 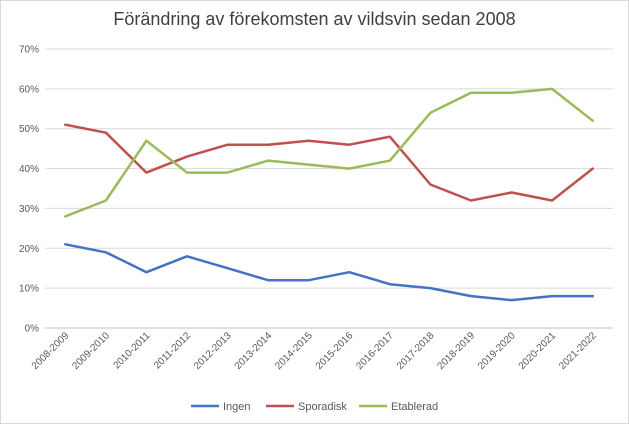 I want to click on x-tick-label: 2020-2021, so click(x=538, y=351).